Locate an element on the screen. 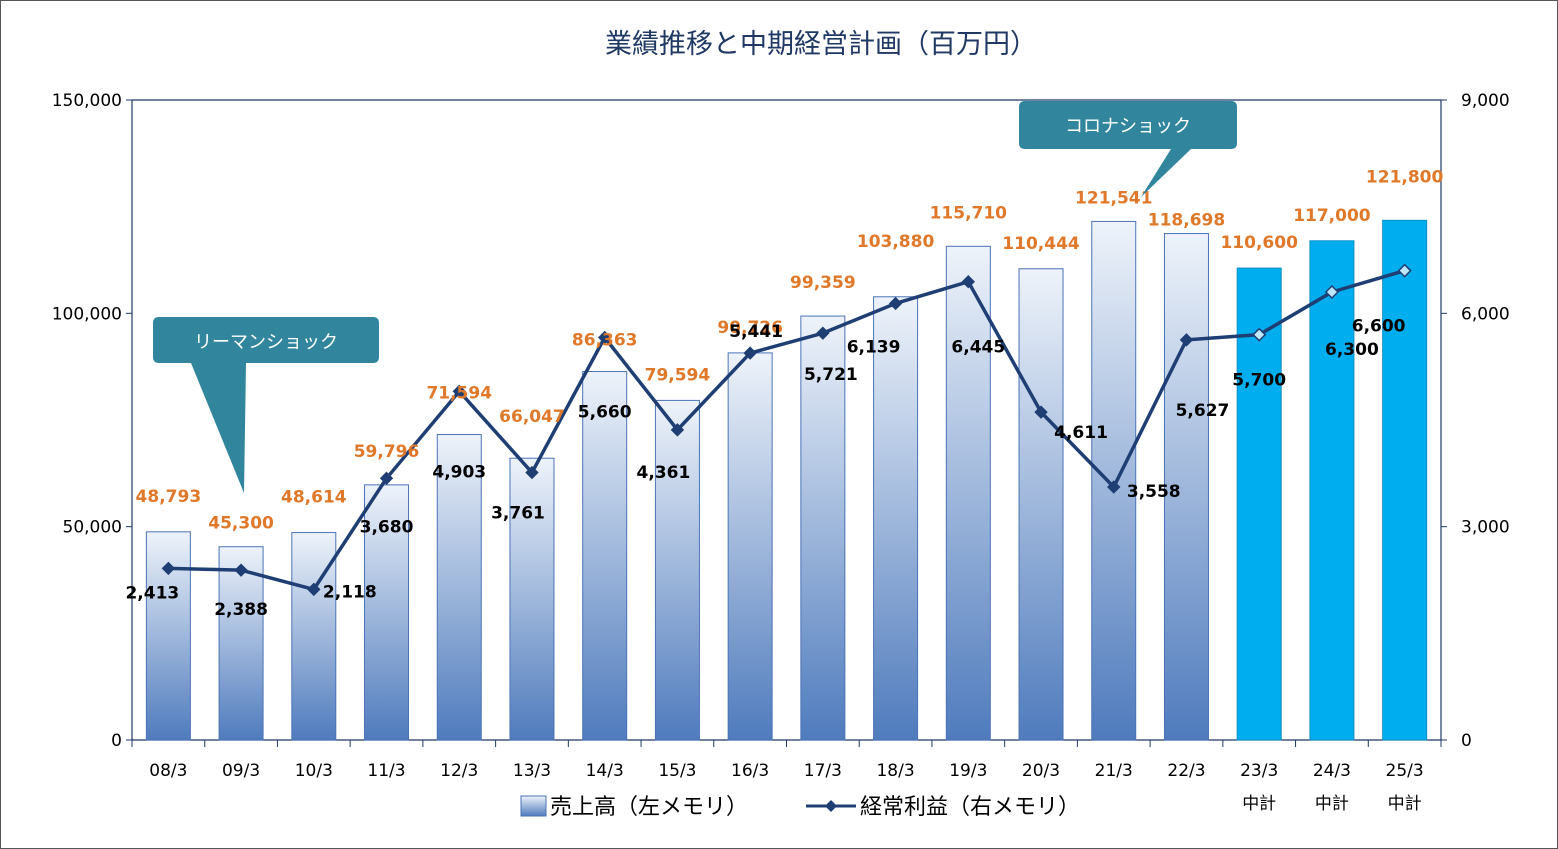 This screenshot has height=849, width=1558. profit-value-label: 3,680 is located at coordinates (387, 527).